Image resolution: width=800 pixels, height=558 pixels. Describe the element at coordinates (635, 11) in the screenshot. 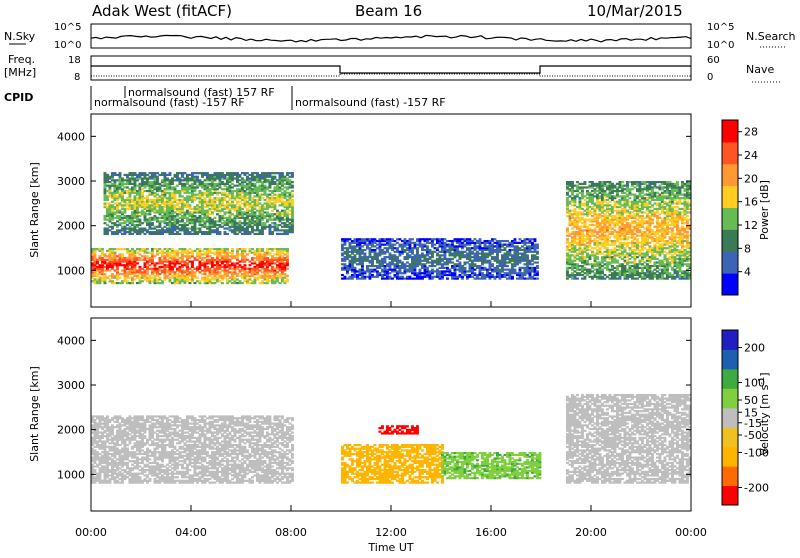

I see `date-title: 10/Mar/2015` at that location.